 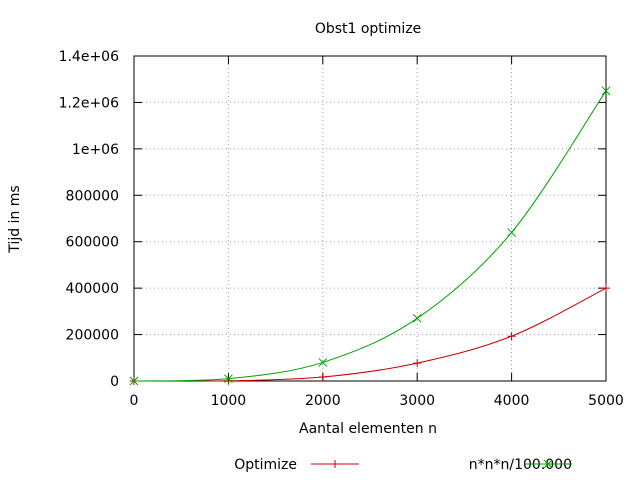 What do you see at coordinates (606, 401) in the screenshot?
I see `x-tick-label: 5000` at bounding box center [606, 401].